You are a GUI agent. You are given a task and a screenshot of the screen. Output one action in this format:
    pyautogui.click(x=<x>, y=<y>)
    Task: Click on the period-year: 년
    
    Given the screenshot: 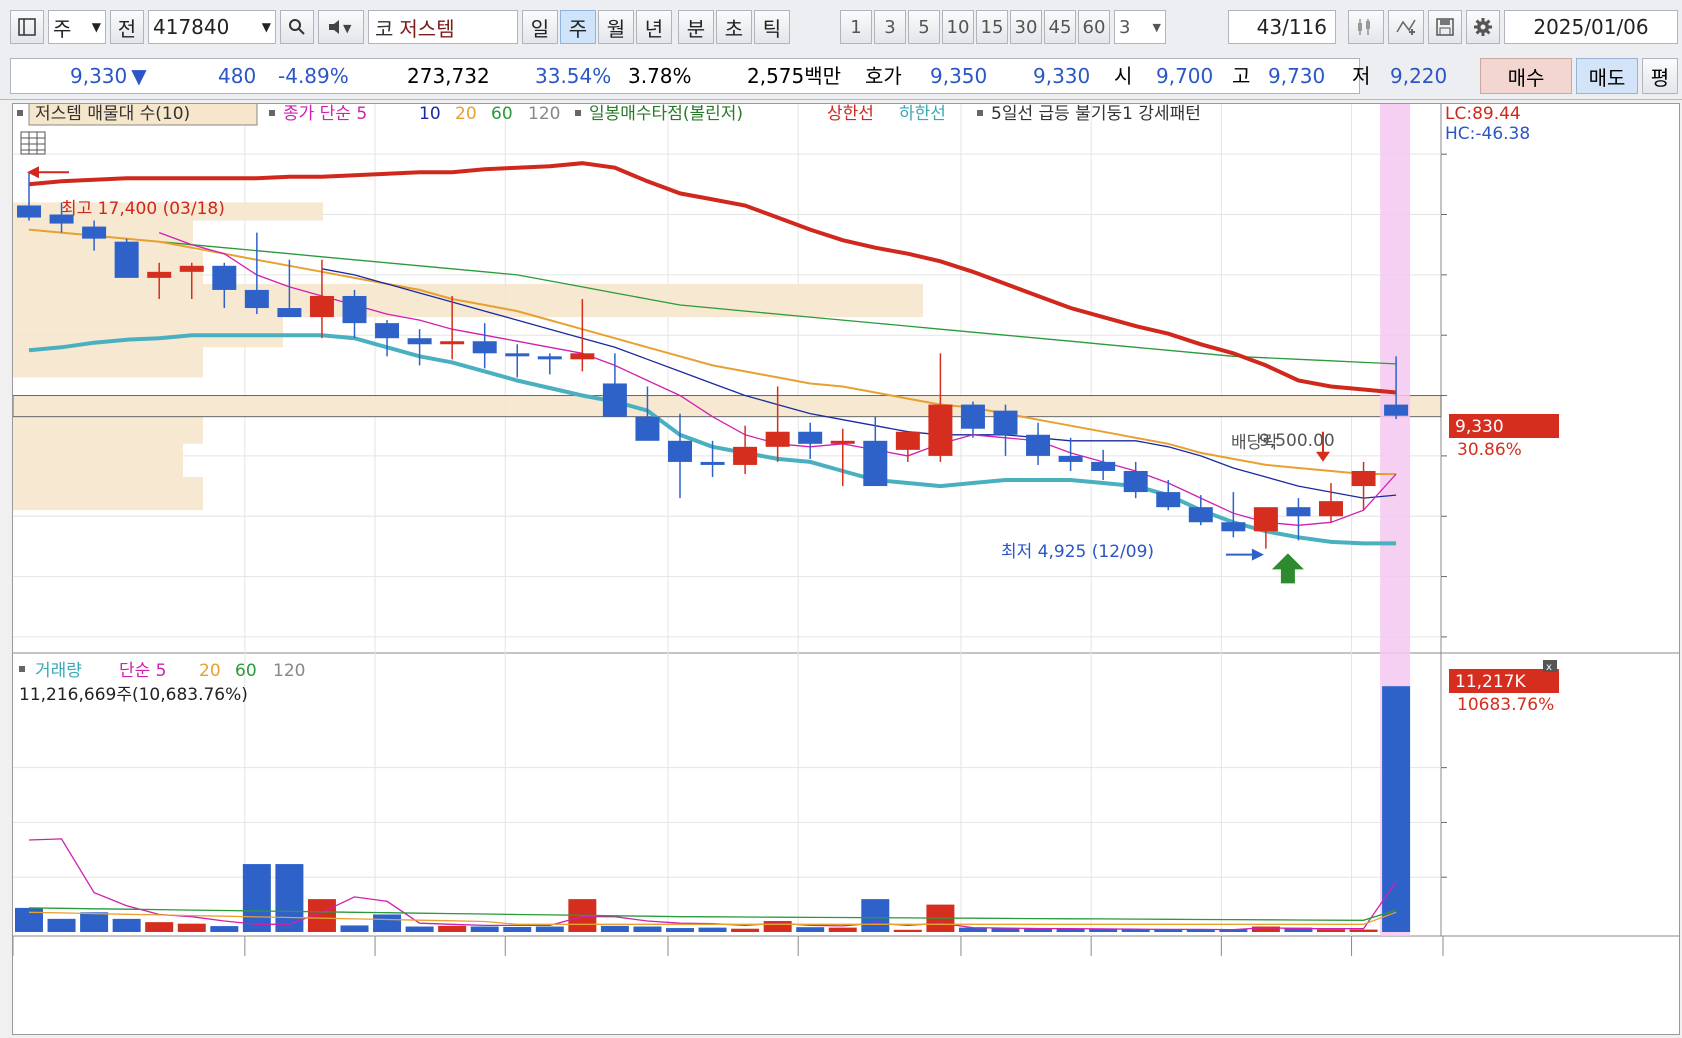 What is the action you would take?
    pyautogui.click(x=654, y=27)
    